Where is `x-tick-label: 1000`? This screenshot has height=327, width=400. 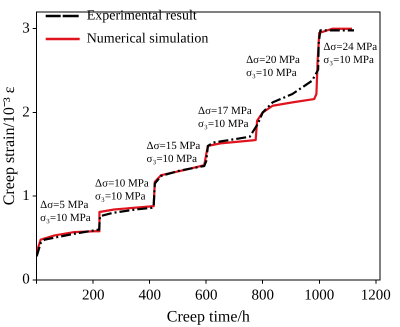 x-tick-label: 1000 is located at coordinates (319, 296).